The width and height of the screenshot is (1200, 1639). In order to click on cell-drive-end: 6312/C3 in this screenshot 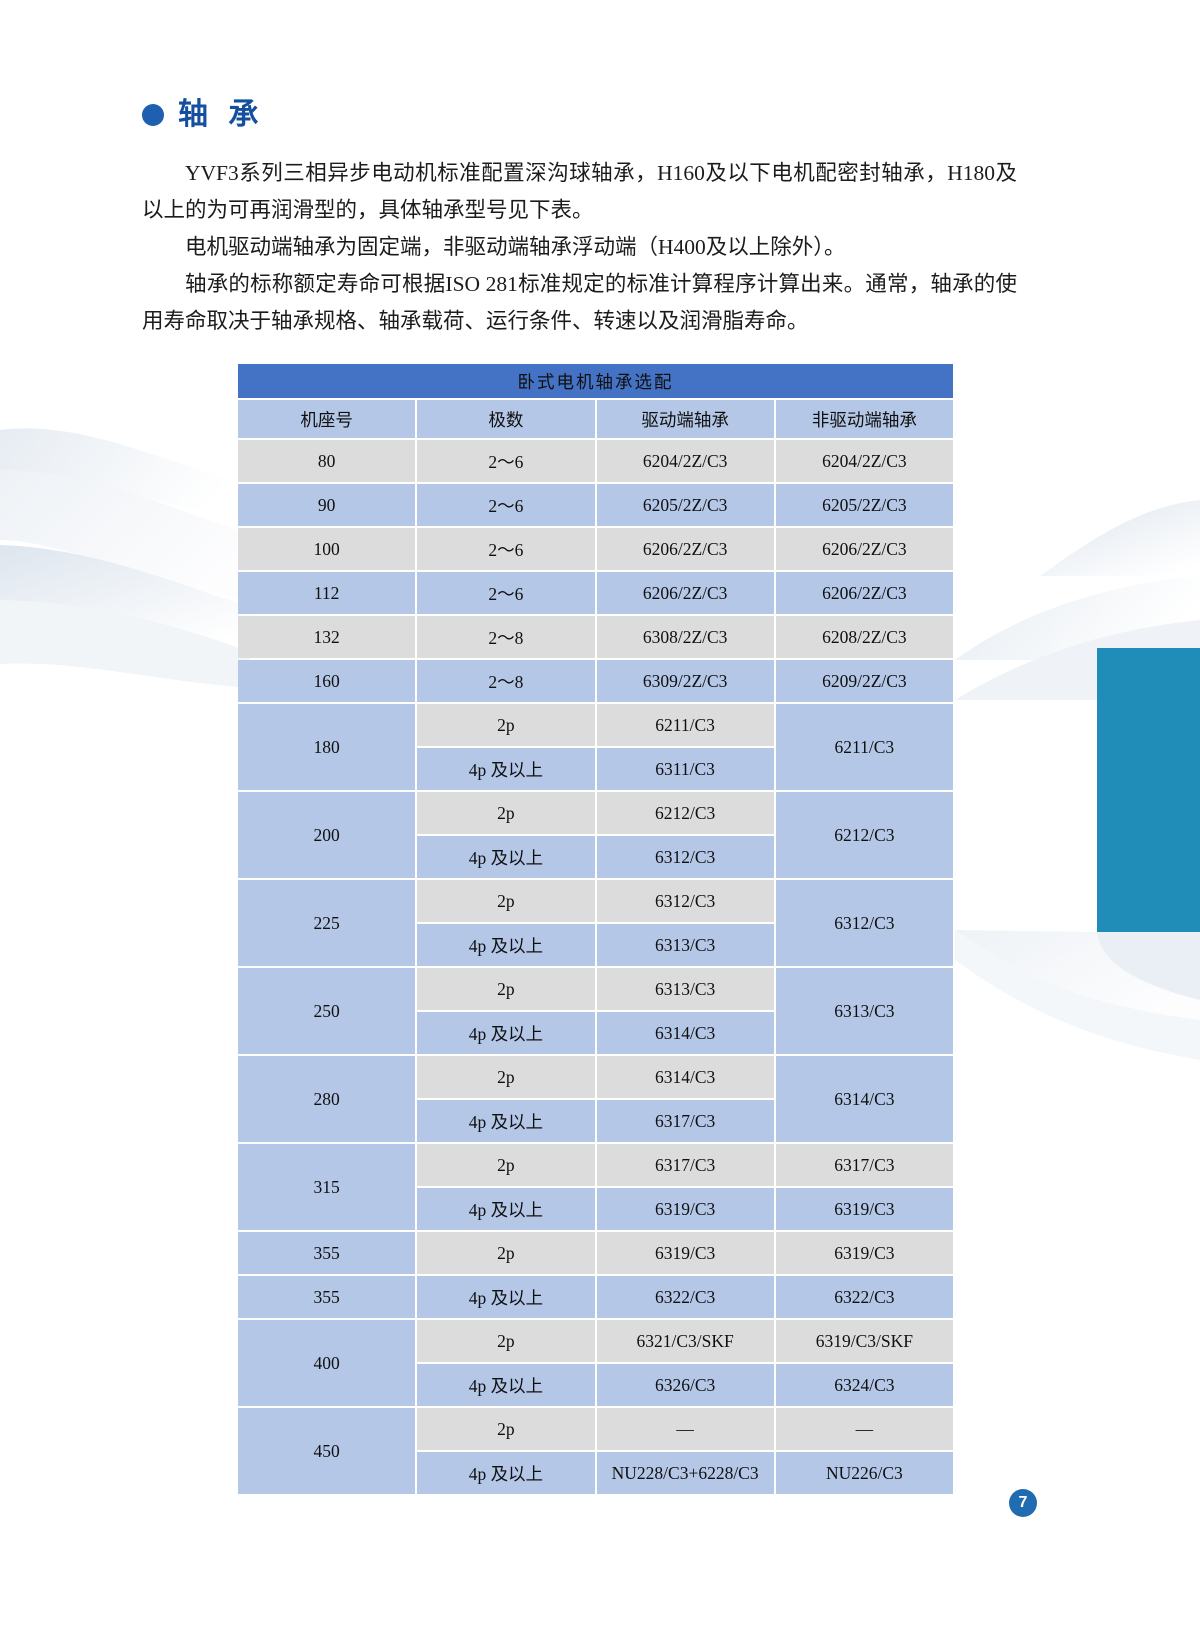, I will do `click(685, 901)`.